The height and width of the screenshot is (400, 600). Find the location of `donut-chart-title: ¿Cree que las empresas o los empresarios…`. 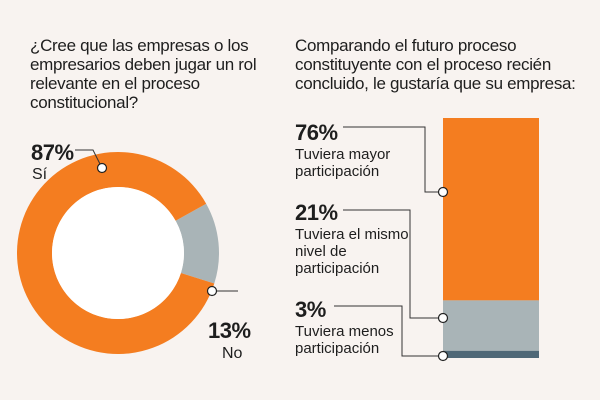

donut-chart-title: ¿Cree que las empresas o los empresarios… is located at coordinates (143, 74).